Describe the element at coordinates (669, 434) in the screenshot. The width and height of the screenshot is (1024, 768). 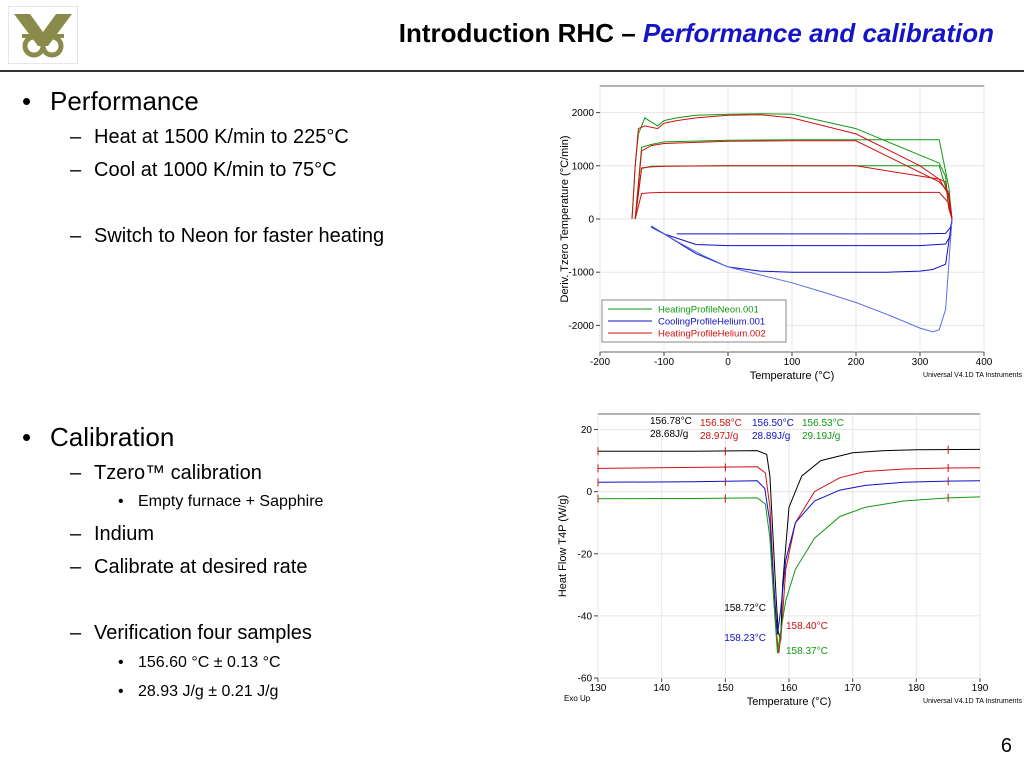
I see `data-label: 28.68J/g` at that location.